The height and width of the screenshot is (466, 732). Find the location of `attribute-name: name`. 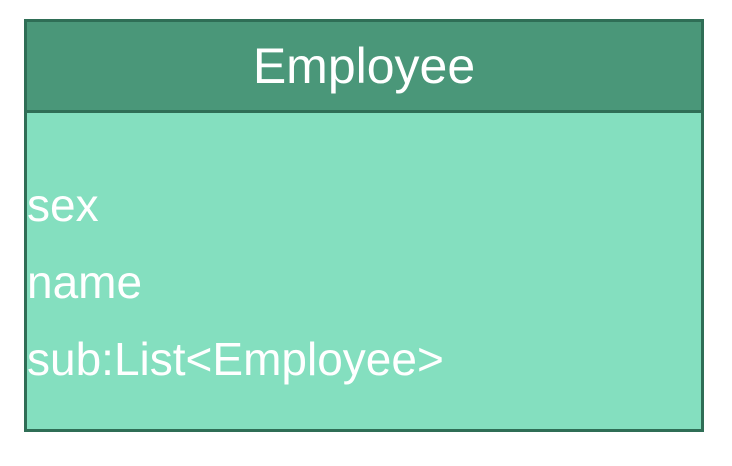

attribute-name: name is located at coordinates (85, 282).